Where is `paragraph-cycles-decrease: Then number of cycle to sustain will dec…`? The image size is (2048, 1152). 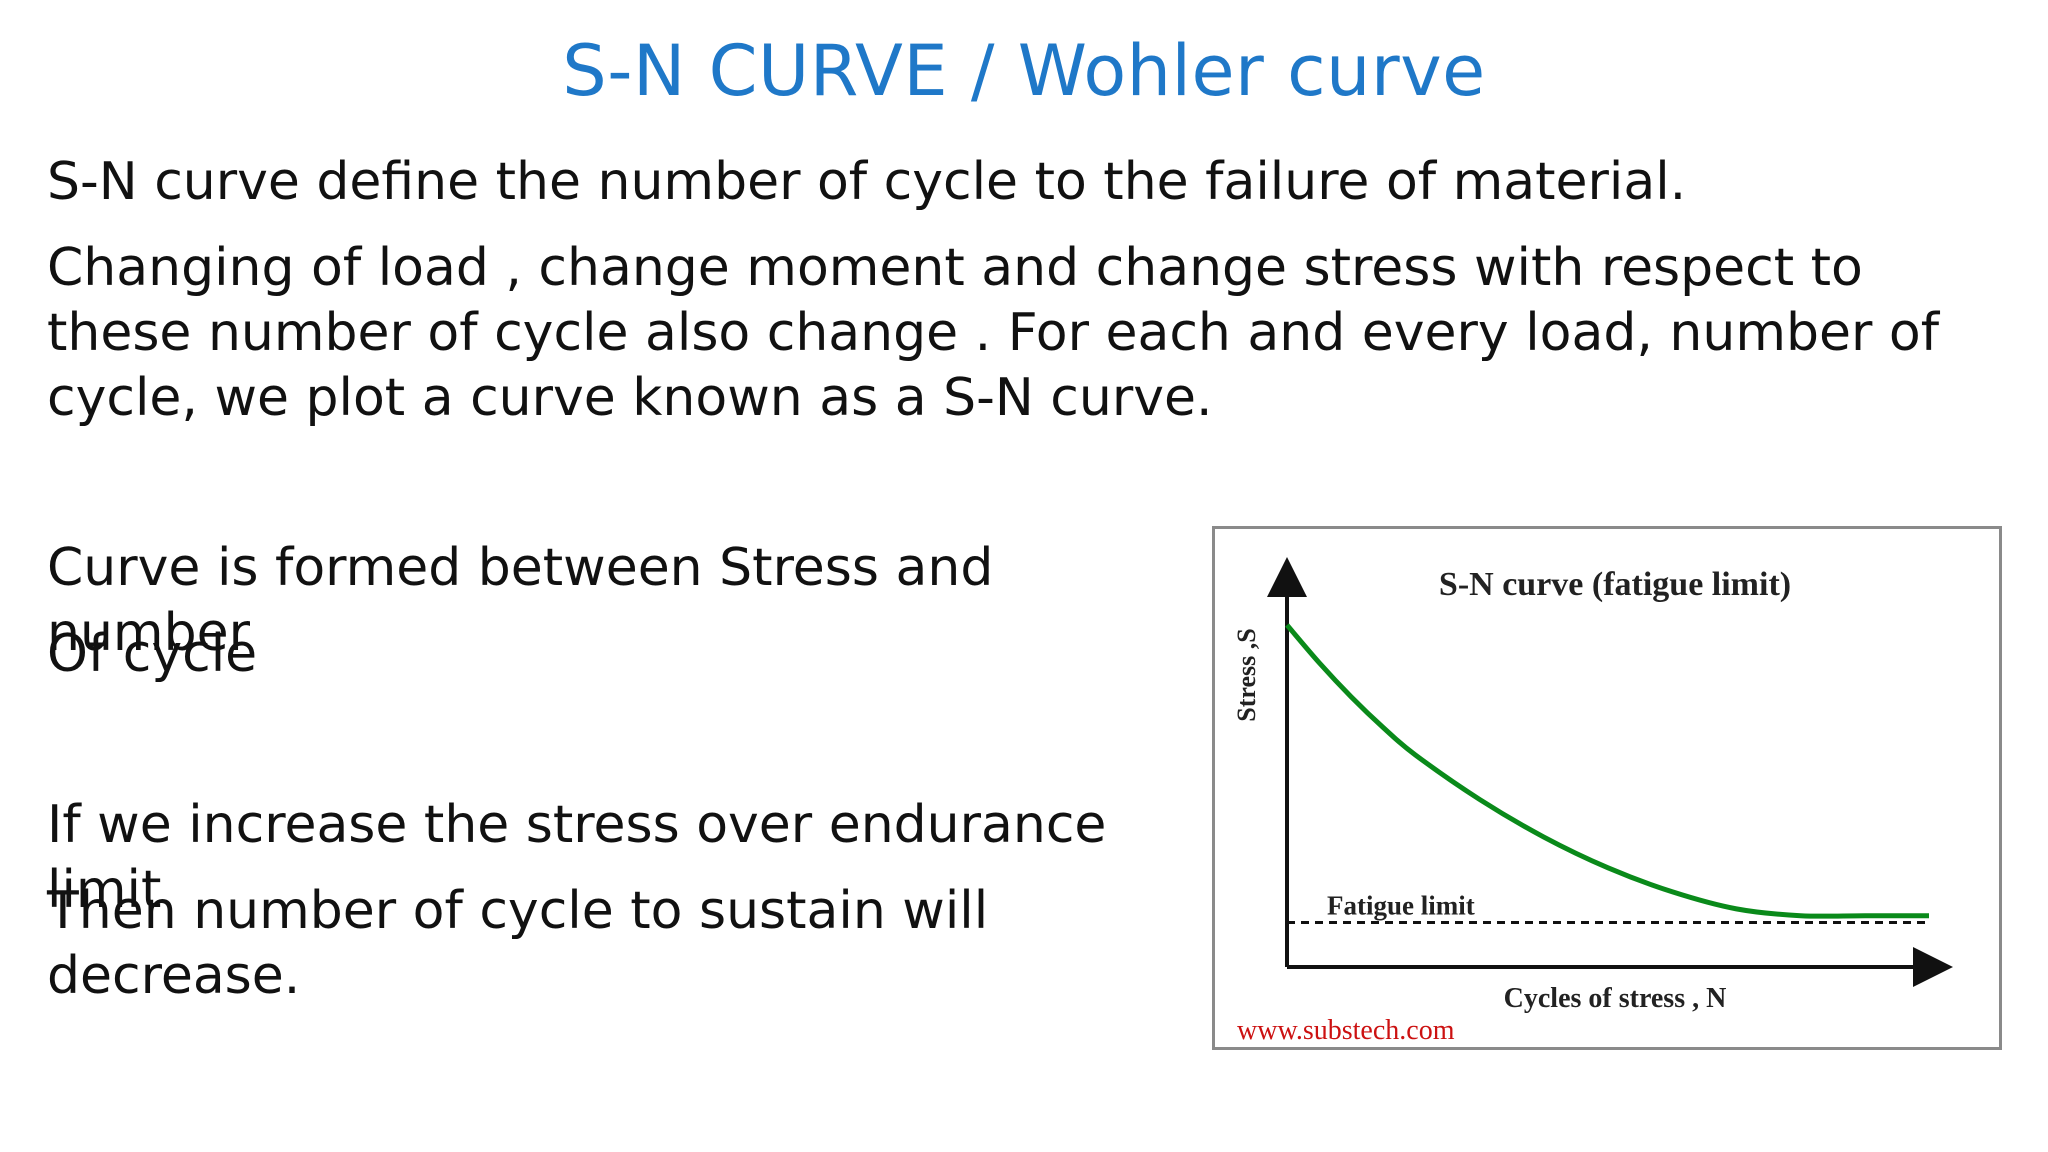 paragraph-cycles-decrease: Then number of cycle to sustain will dec… is located at coordinates (518, 943).